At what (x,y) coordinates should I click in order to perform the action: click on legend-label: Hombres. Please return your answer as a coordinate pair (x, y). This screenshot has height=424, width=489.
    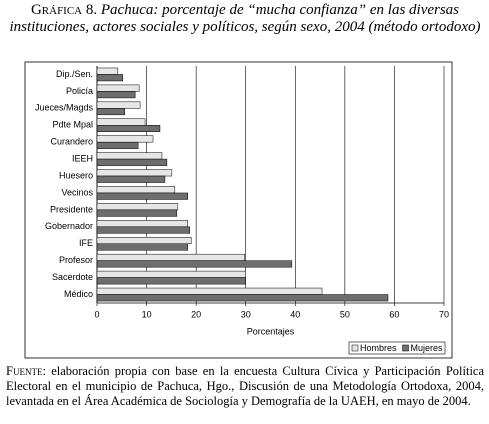
    Looking at the image, I should click on (378, 348).